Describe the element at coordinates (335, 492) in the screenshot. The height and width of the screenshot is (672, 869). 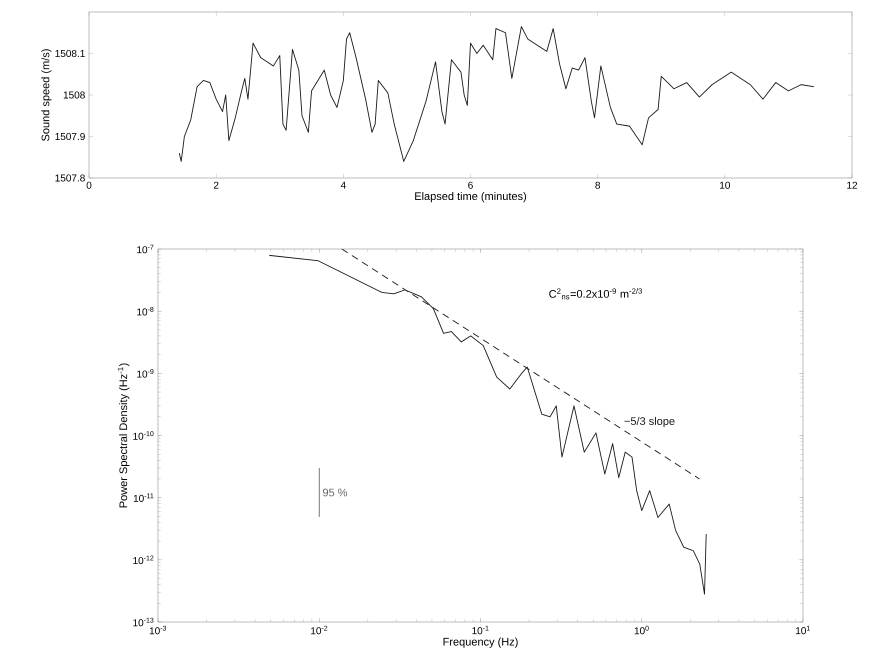
I see `series-label: 95 %` at that location.